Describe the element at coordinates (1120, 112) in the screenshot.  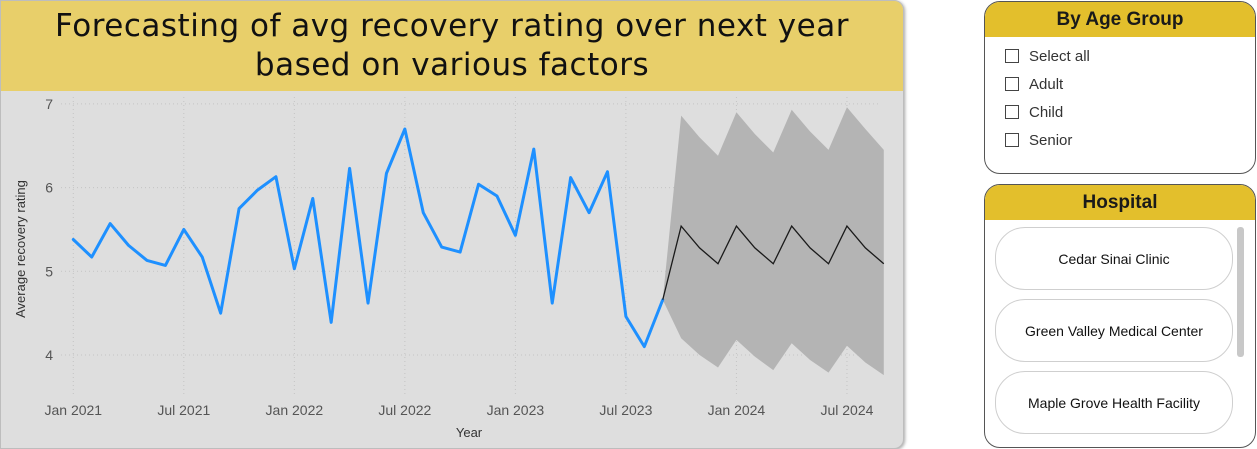
I see `age-option-child: Child` at that location.